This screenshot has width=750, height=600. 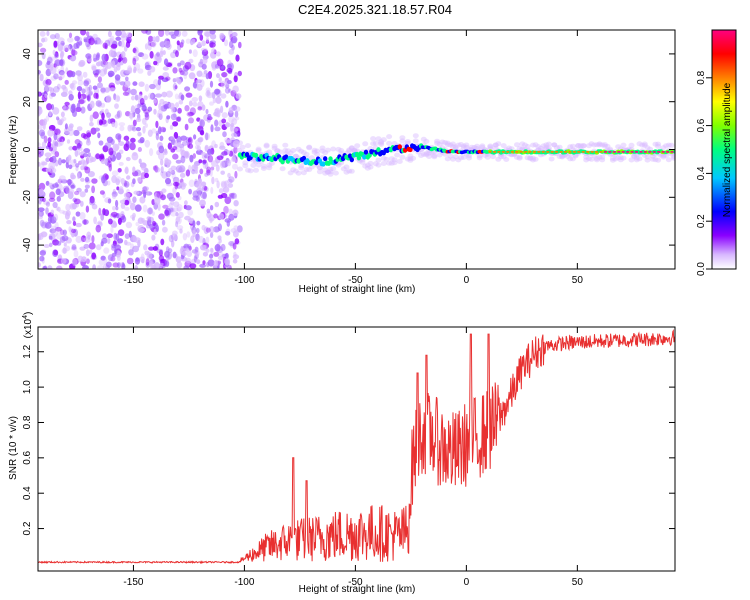 I want to click on colorbar-tick-label: 0.8, so click(x=701, y=77).